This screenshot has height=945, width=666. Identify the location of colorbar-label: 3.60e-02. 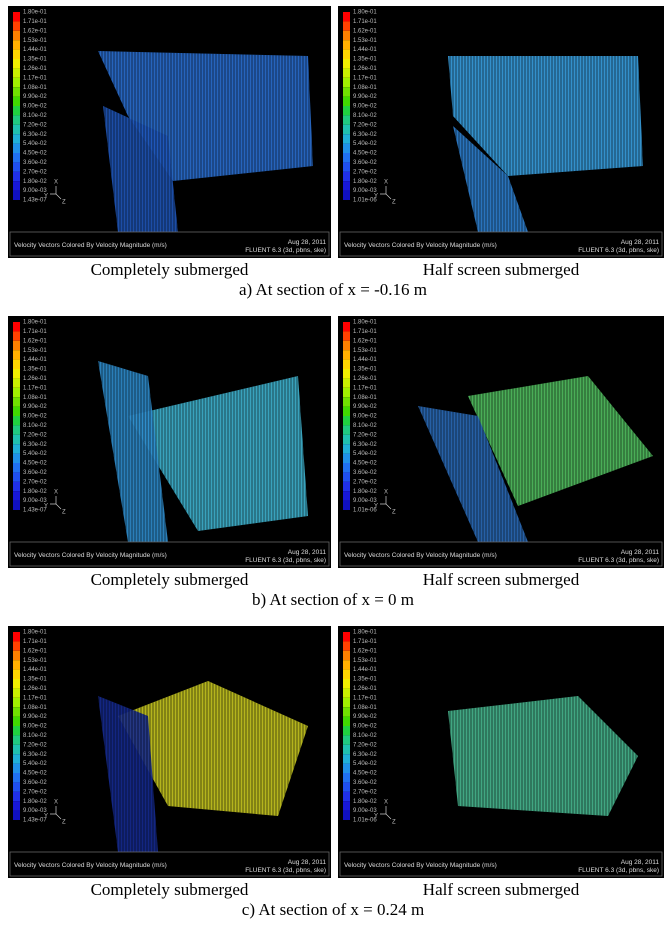
(35, 783).